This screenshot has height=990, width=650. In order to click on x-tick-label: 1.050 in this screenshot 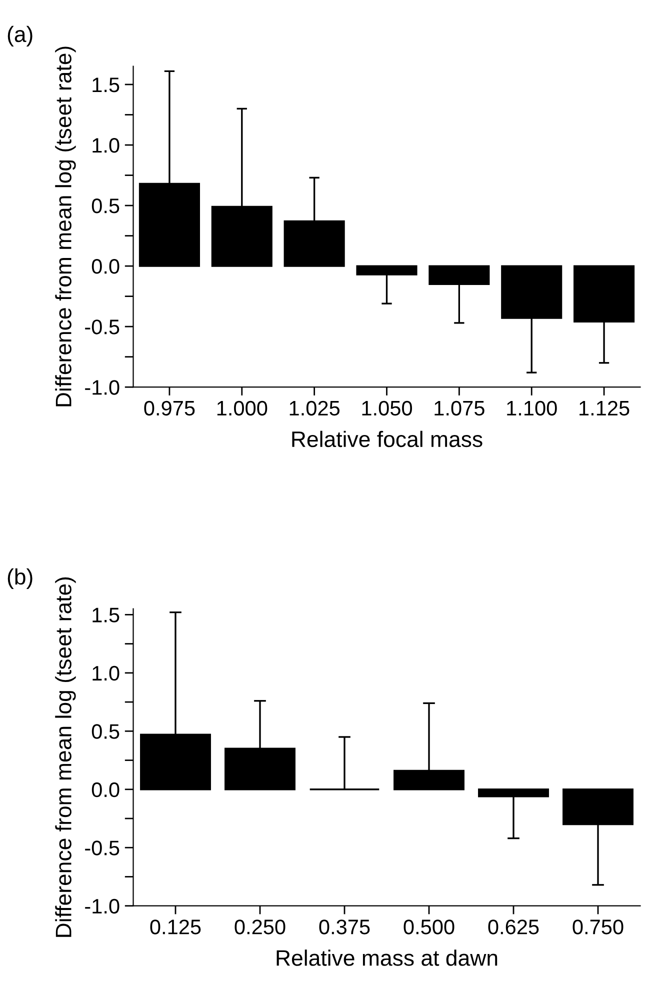, I will do `click(387, 408)`.